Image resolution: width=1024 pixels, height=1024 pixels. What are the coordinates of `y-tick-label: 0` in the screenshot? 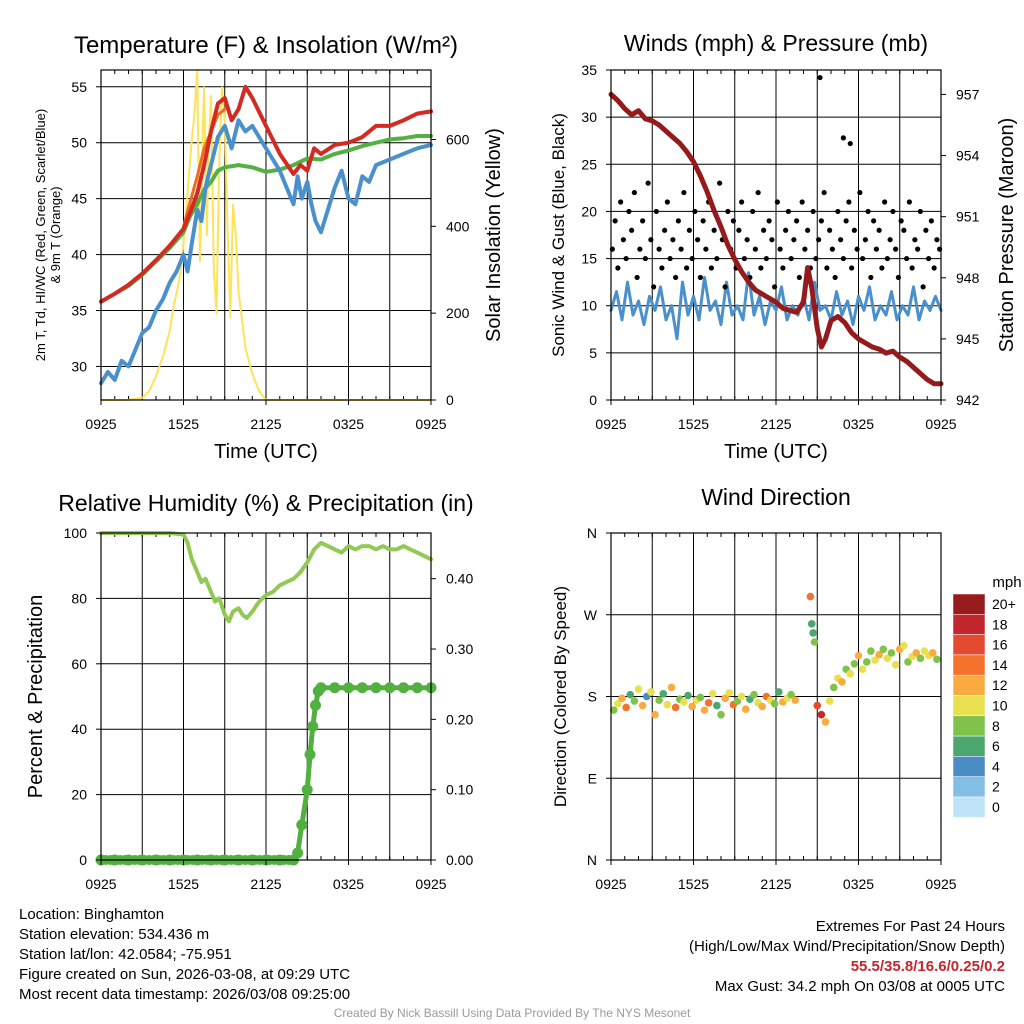 It's located at (593, 400).